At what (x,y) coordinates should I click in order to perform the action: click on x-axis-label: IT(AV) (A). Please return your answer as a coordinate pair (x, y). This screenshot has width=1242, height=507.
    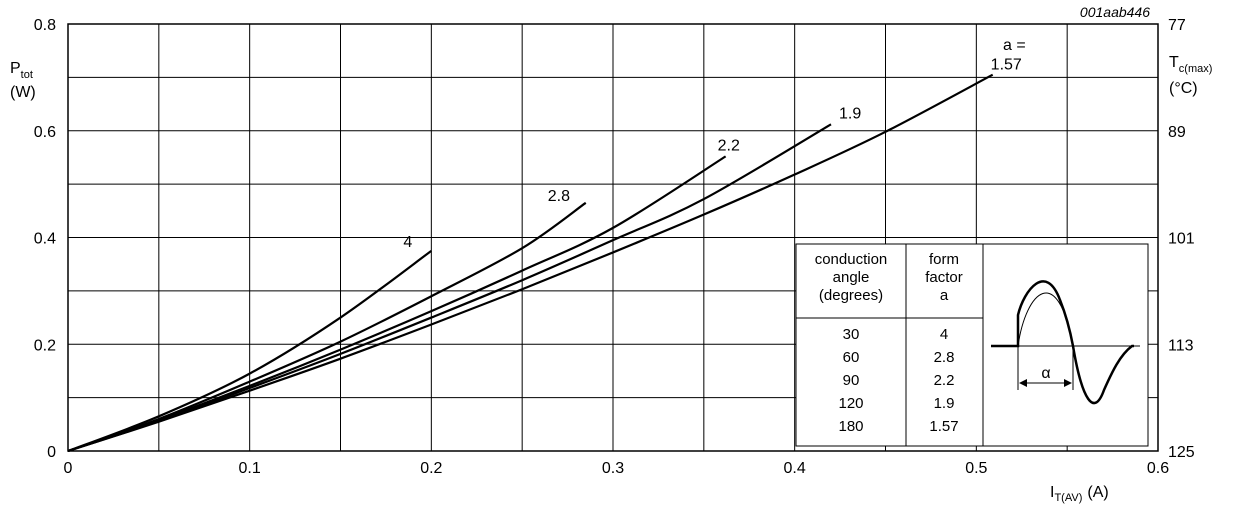
    Looking at the image, I should click on (1079, 494).